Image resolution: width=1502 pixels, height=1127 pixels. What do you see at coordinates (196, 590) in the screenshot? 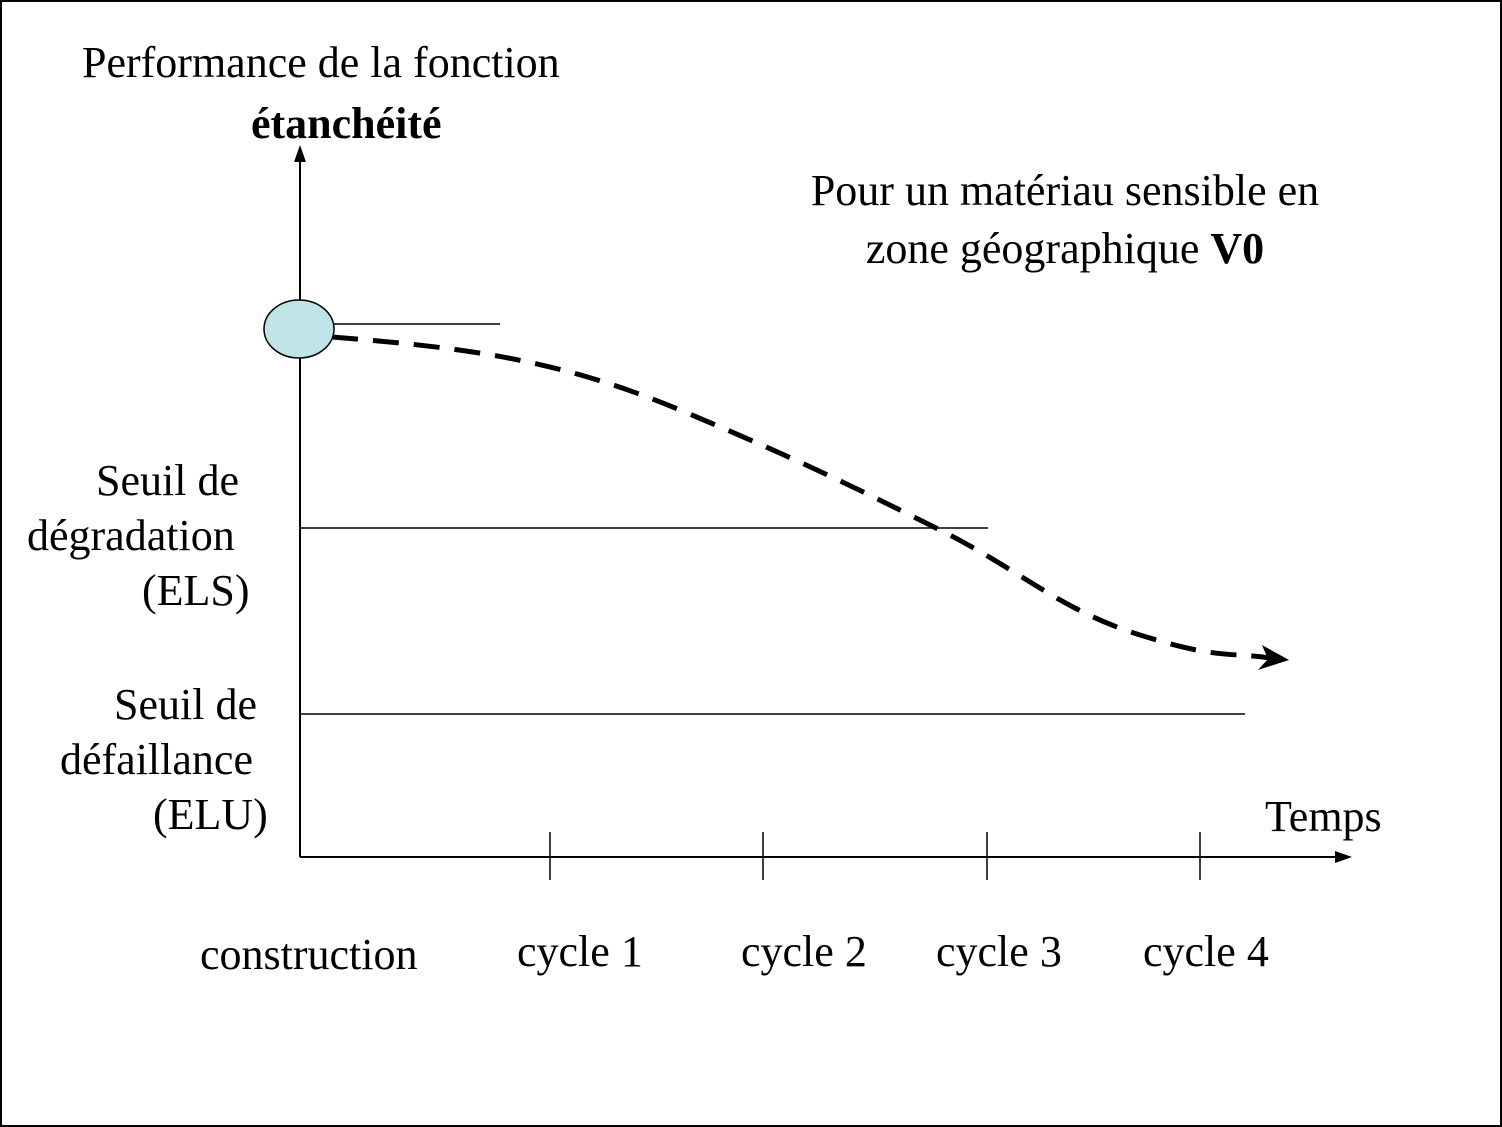
I see `els-label-line3: (ELS)` at bounding box center [196, 590].